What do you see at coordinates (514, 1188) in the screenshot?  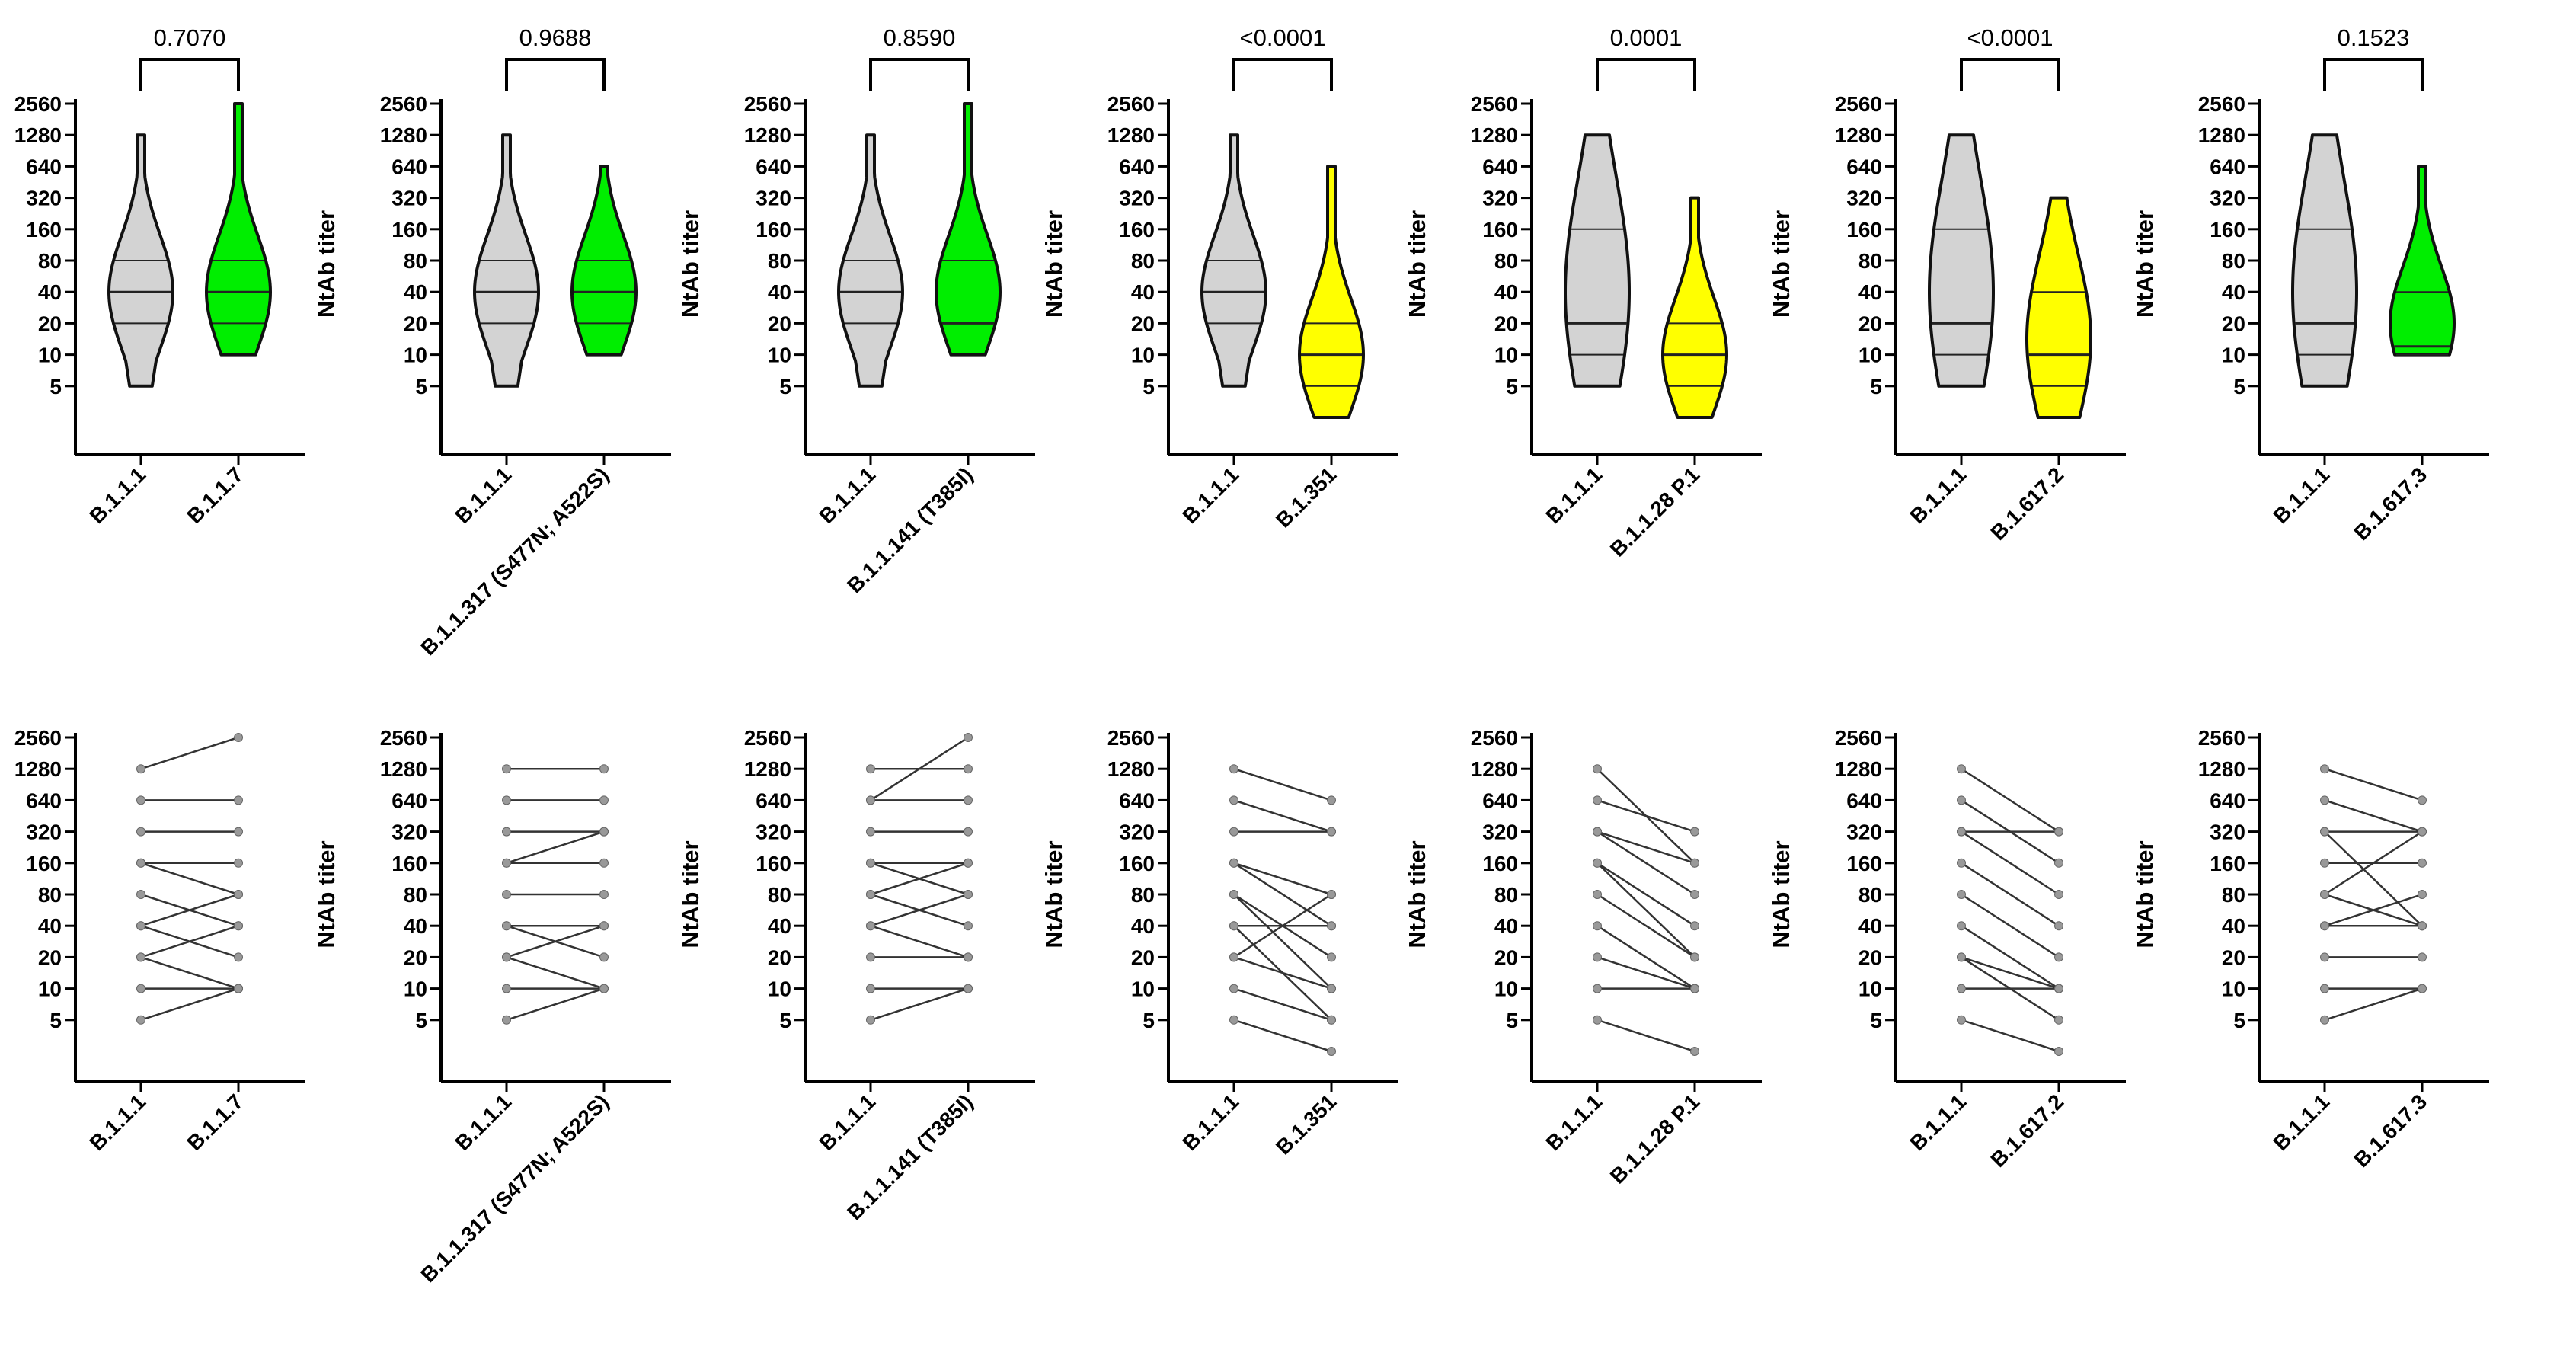 I see `x-tick-label: B.1.1.317 (S477N; A522S)` at bounding box center [514, 1188].